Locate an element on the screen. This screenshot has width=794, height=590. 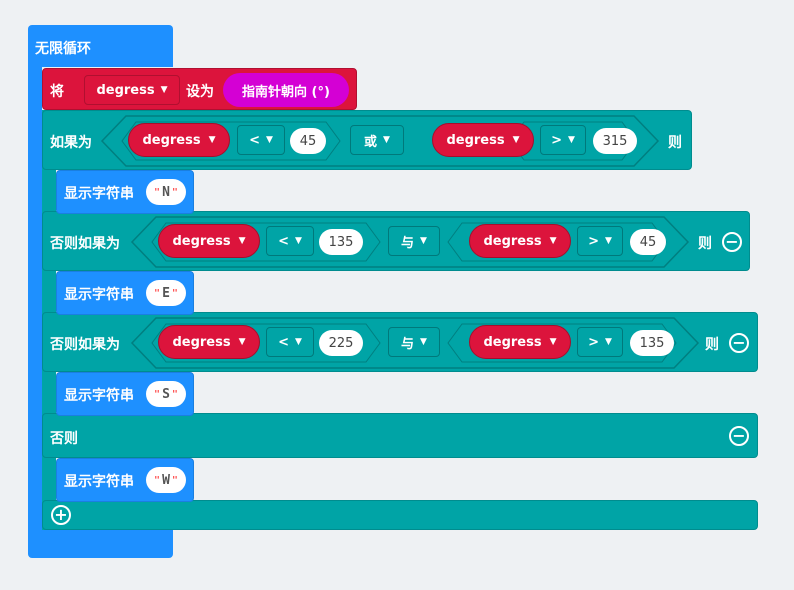
condition-1-left-var: degress ▼ is located at coordinates (179, 140).